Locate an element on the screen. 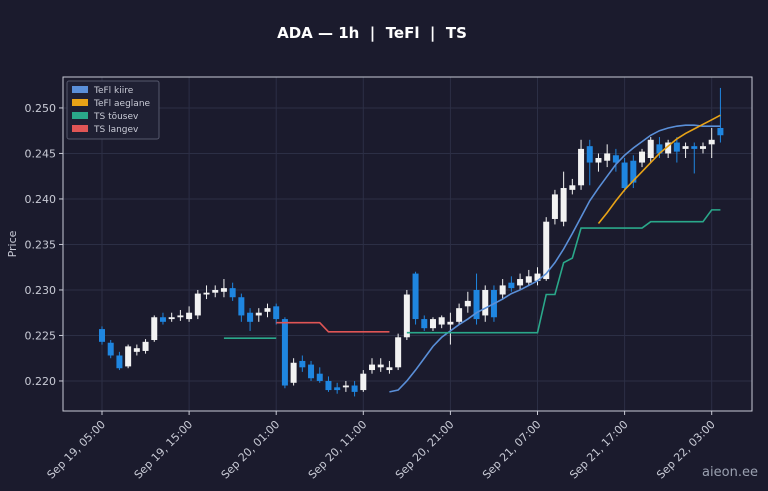 Image resolution: width=768 pixels, height=491 pixels. legend-box is located at coordinates (113, 110).